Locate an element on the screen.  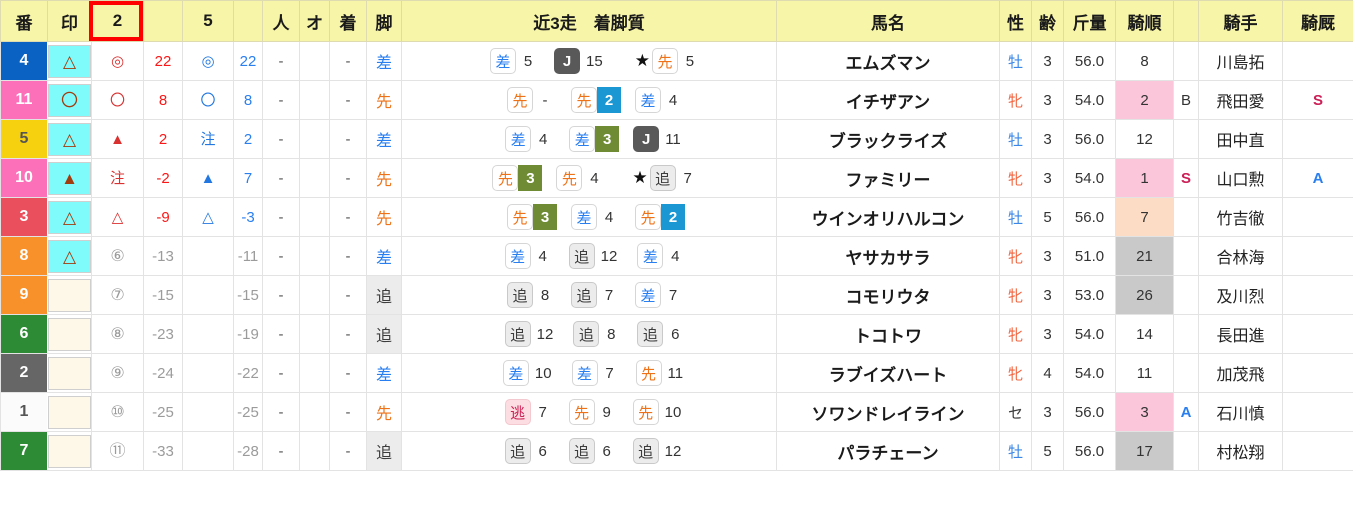
horse-name: コモリウタ is located at coordinates (888, 295).